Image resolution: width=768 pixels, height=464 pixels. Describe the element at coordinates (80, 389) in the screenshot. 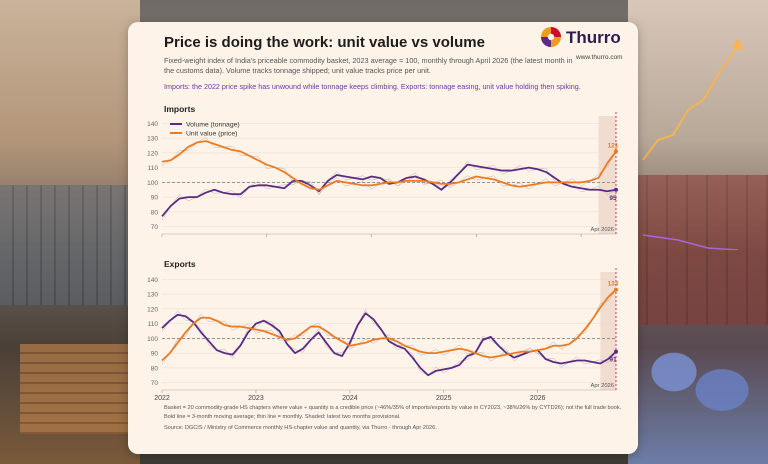

I see `background-wood-planks` at that location.